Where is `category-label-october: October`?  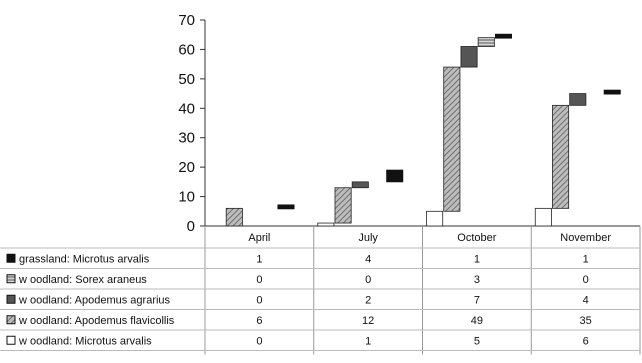 category-label-october: October is located at coordinates (476, 238).